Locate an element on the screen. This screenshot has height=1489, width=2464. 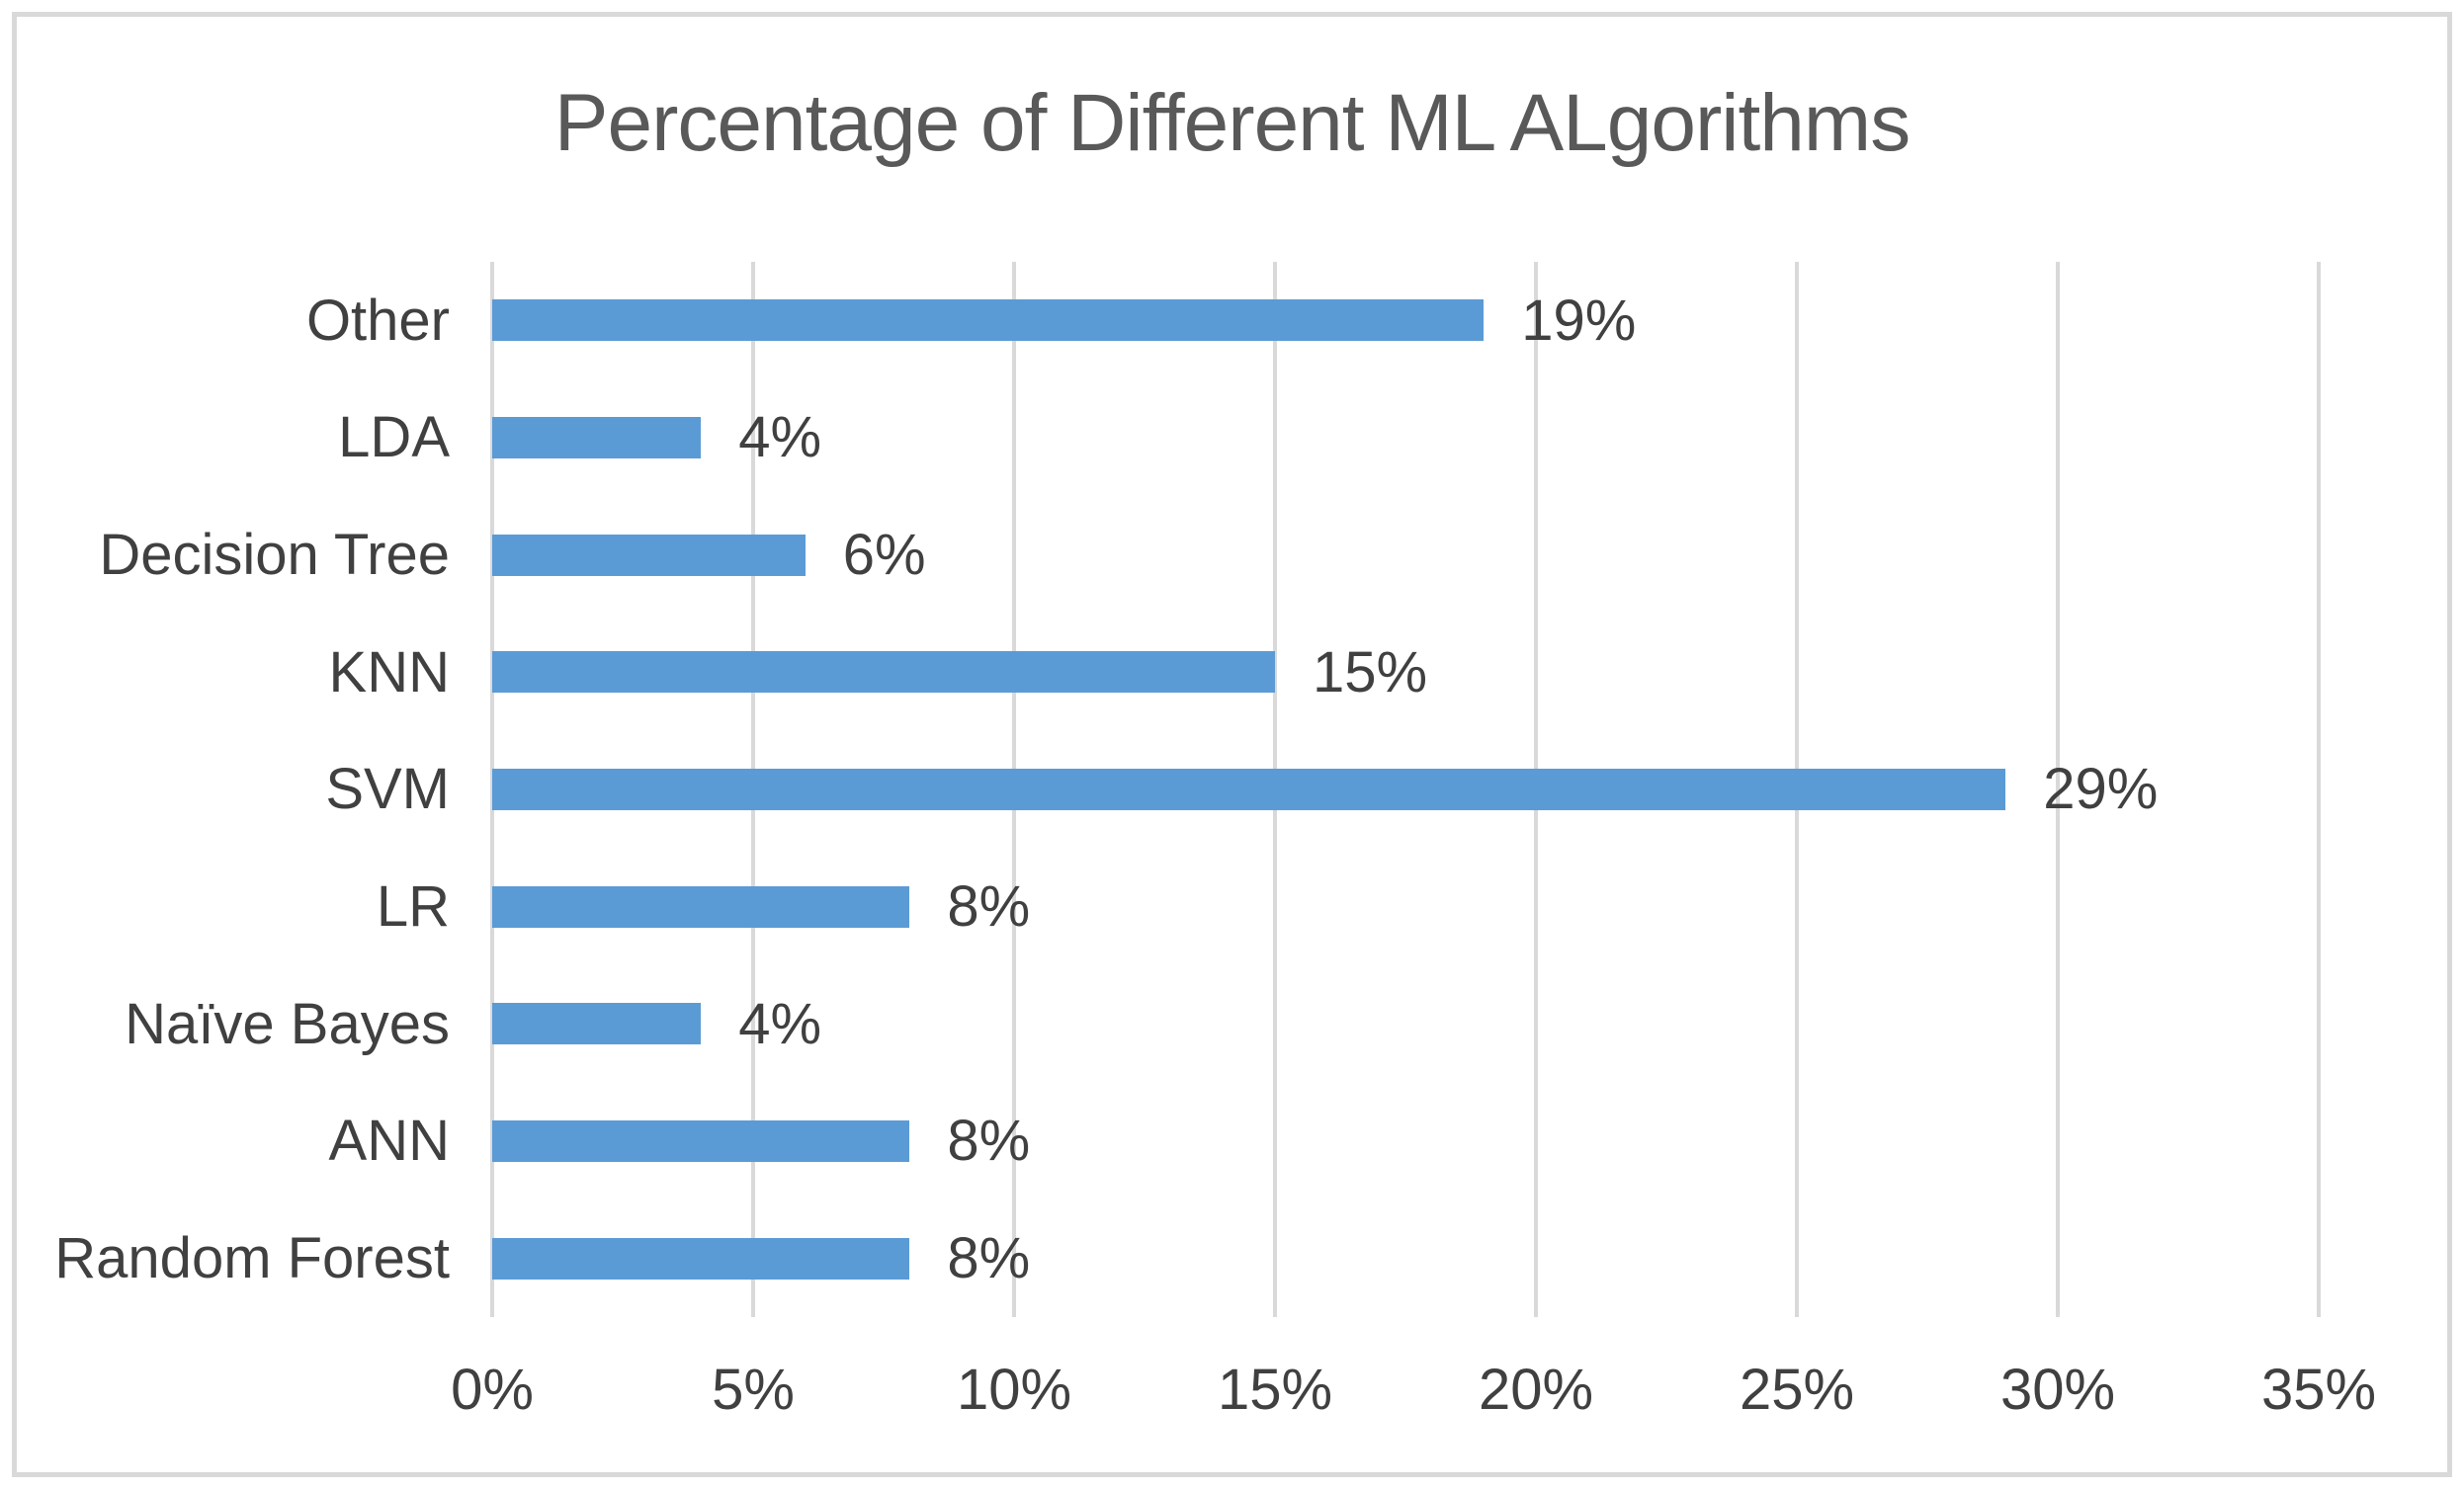
bar-LDA is located at coordinates (597, 437).